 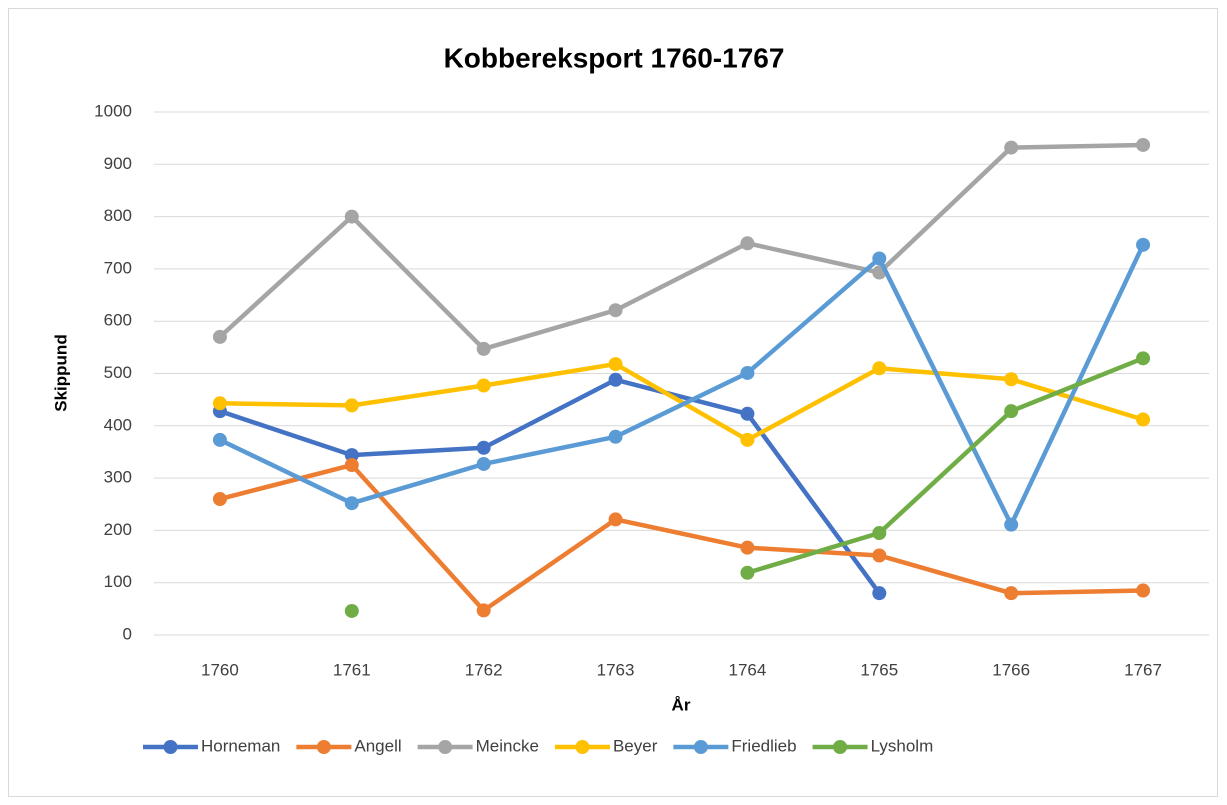 I want to click on legend-item: Angell, so click(x=349, y=745).